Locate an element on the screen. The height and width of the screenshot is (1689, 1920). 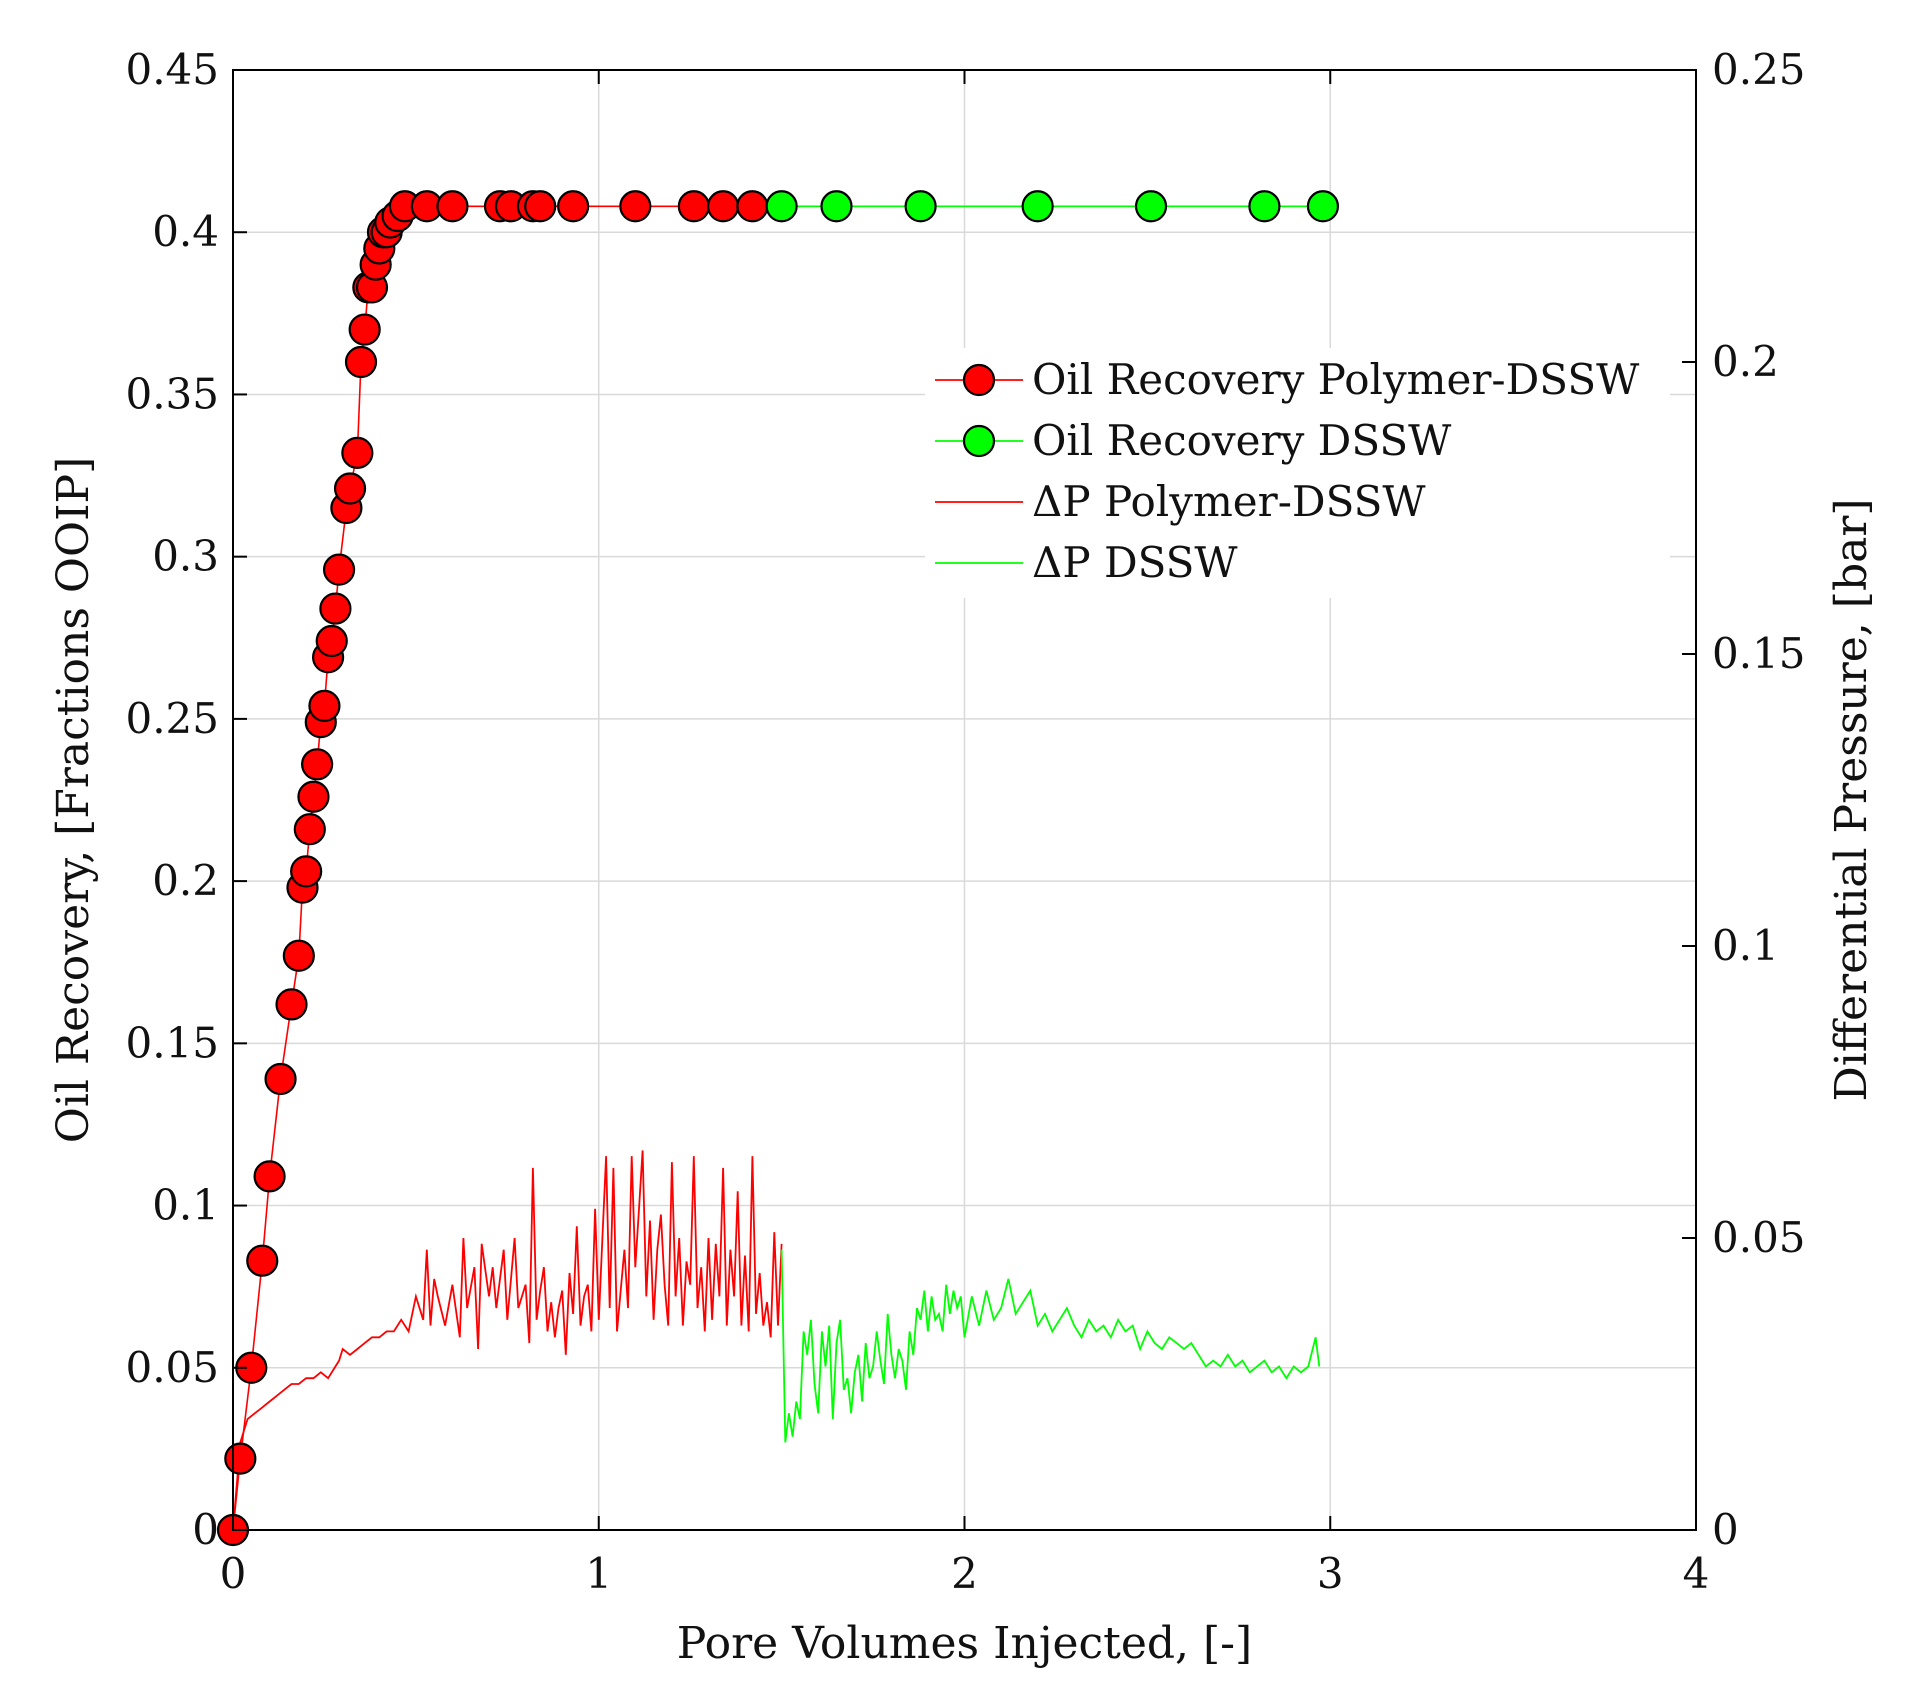
legend-item: Oil Recovery Polymer-DSSW is located at coordinates (1287, 379).